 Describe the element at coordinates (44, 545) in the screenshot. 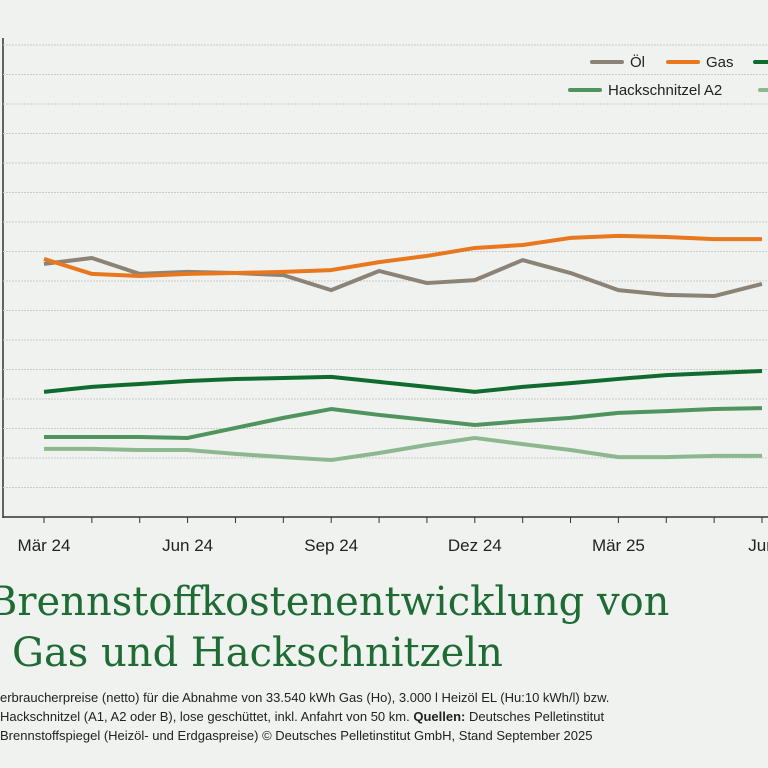

I see `x-tick-label: Mär 24` at that location.